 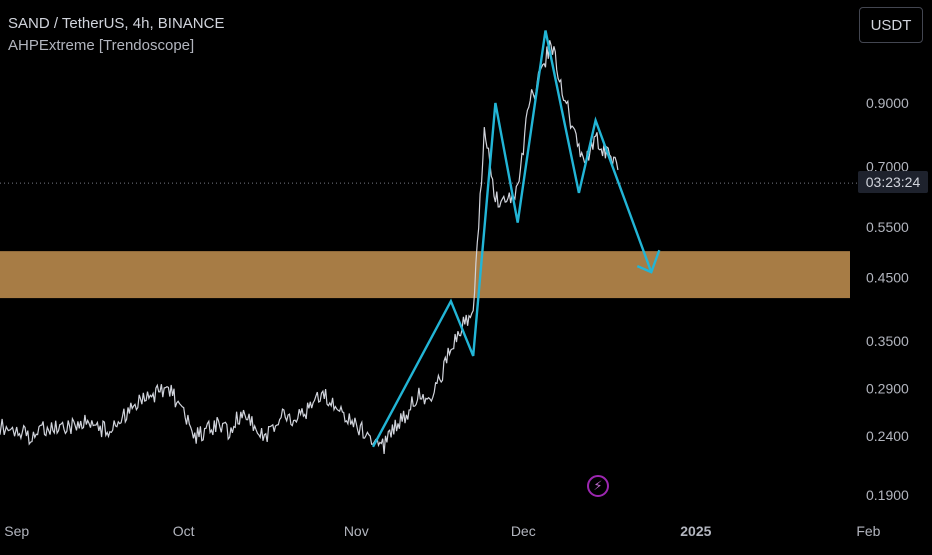 I want to click on y-tick-label: 0.2900, so click(x=887, y=388).